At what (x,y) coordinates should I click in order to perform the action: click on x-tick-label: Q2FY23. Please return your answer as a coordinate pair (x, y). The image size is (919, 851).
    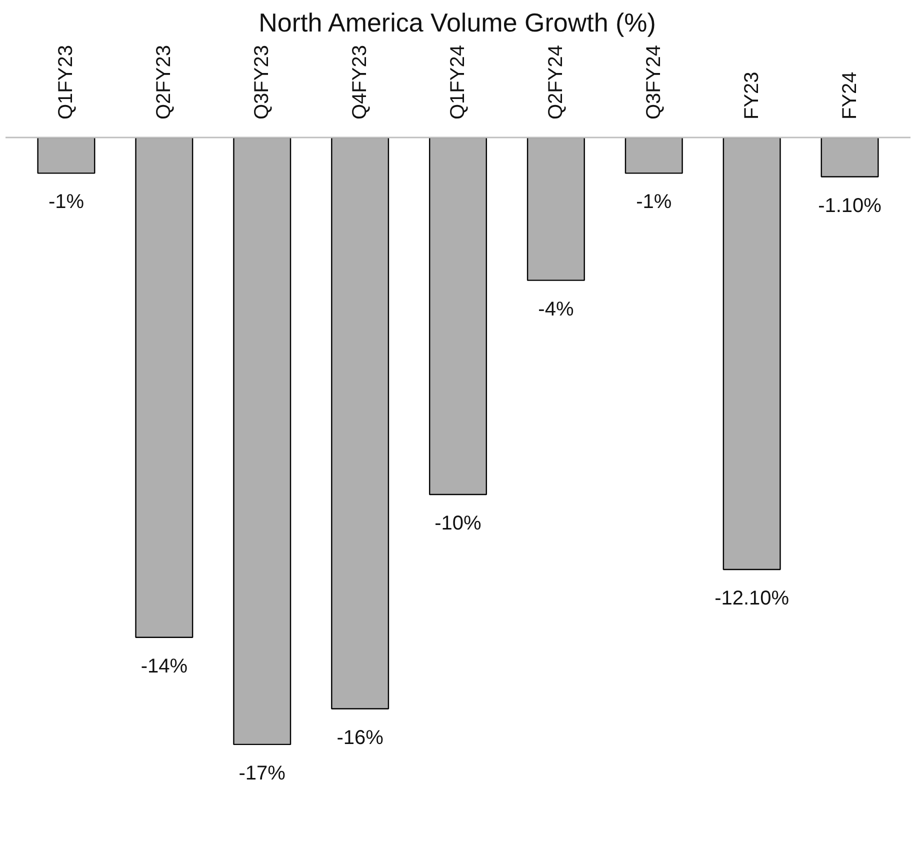
    Looking at the image, I should click on (164, 82).